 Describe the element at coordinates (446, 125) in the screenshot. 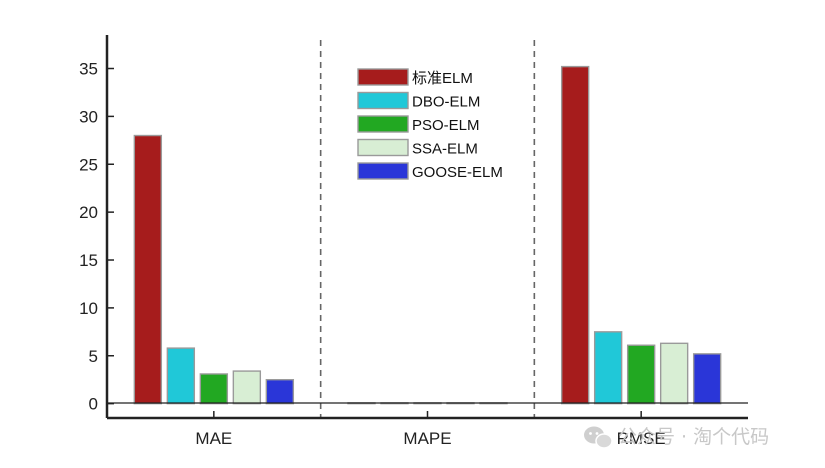

I see `legend-label: PSO-ELM` at that location.